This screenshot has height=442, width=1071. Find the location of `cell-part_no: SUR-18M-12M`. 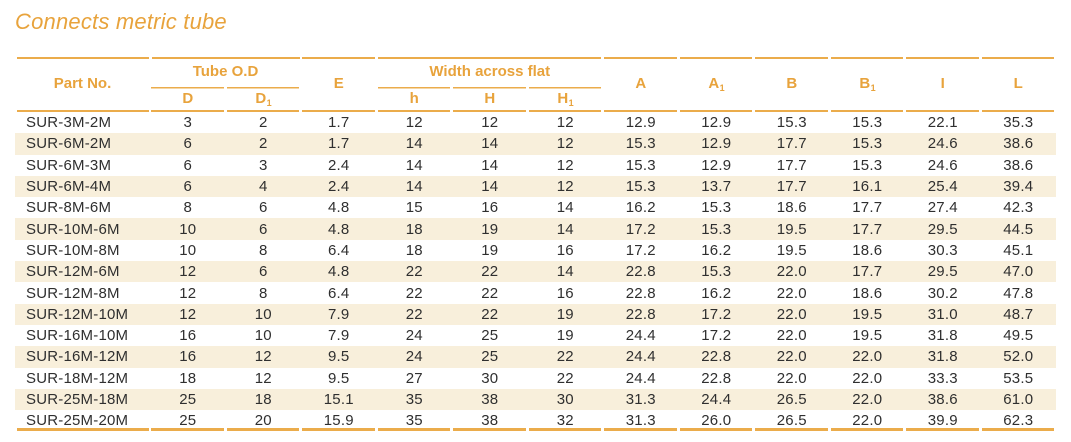

cell-part_no: SUR-18M-12M is located at coordinates (77, 378).